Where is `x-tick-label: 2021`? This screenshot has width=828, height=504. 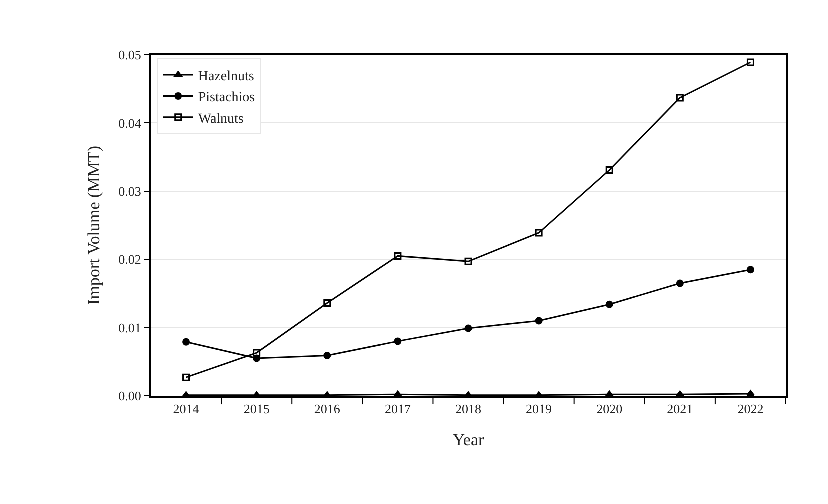
x-tick-label: 2021 is located at coordinates (680, 409).